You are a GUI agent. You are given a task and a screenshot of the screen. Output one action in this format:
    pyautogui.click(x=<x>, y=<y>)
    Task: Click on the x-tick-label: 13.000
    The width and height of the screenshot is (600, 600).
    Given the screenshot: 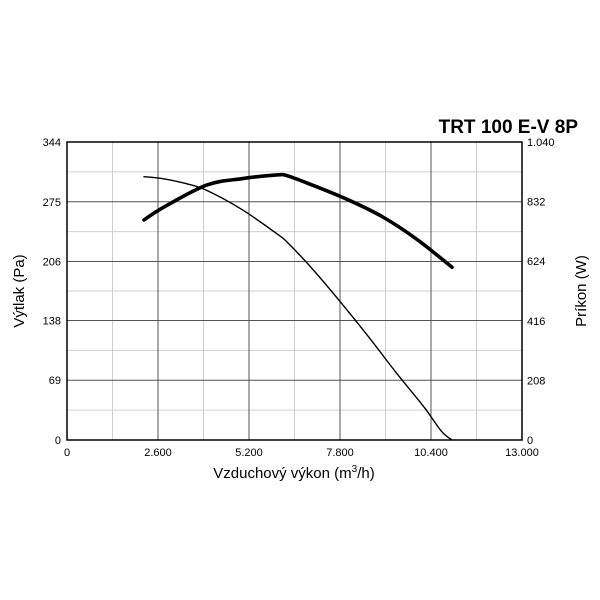 What is the action you would take?
    pyautogui.click(x=522, y=453)
    